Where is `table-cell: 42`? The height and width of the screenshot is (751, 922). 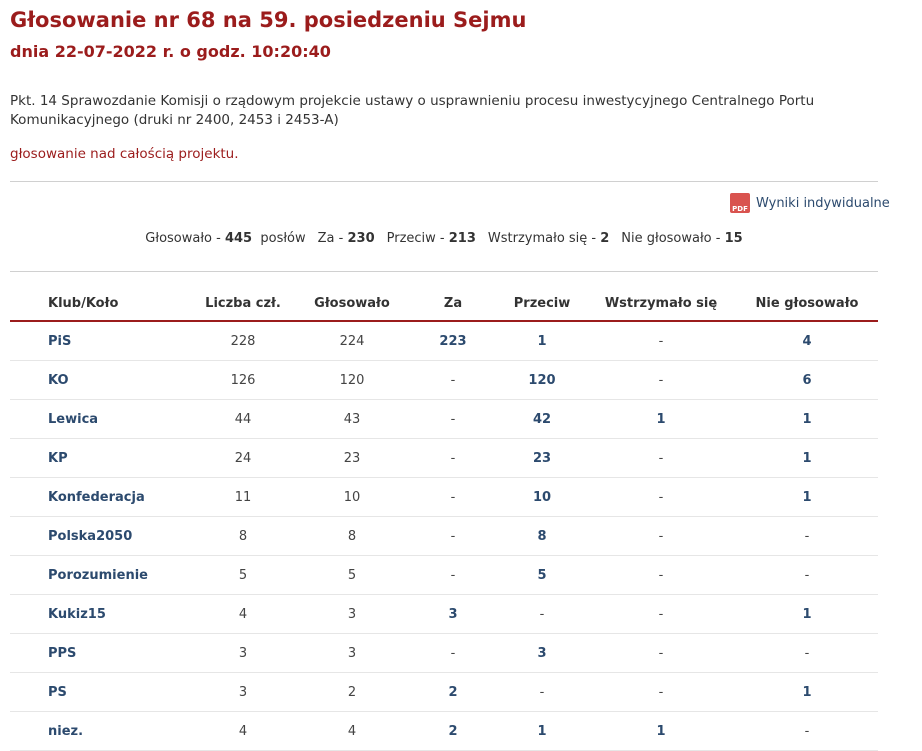
table-cell: 42 is located at coordinates (542, 419).